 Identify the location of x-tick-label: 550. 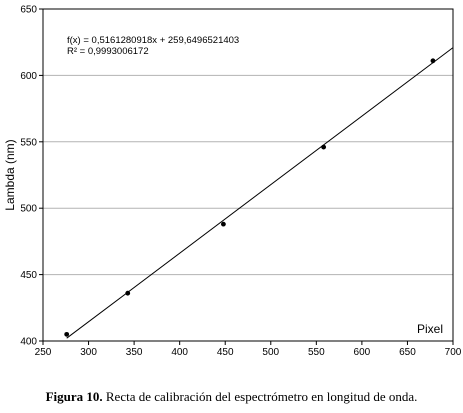
(316, 352).